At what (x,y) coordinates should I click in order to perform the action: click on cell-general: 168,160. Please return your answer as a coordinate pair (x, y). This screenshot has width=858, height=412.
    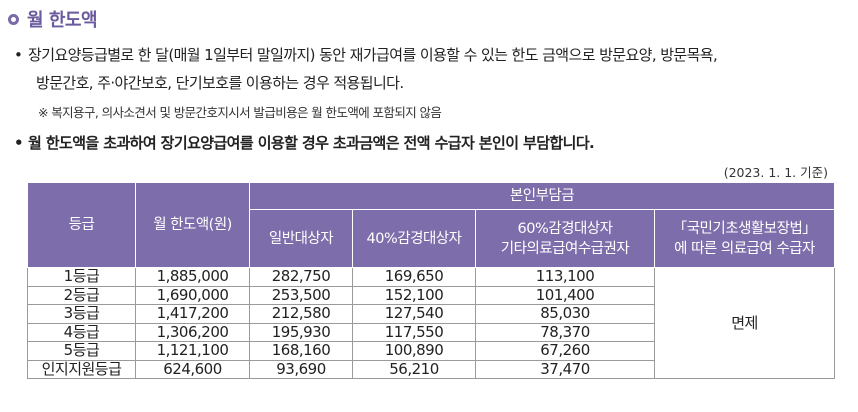
    Looking at the image, I should click on (301, 351).